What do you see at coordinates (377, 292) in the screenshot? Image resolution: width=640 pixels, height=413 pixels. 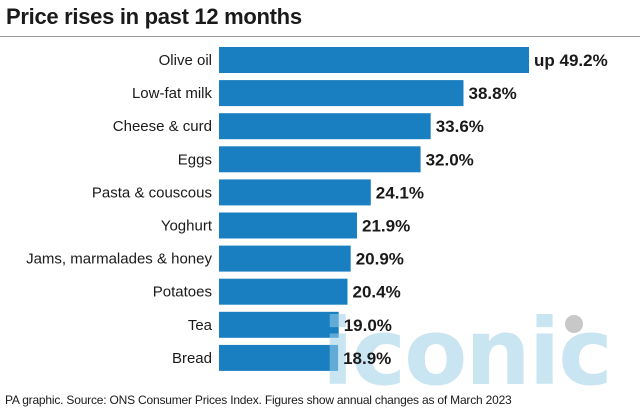 I see `value-label: 20.4%` at bounding box center [377, 292].